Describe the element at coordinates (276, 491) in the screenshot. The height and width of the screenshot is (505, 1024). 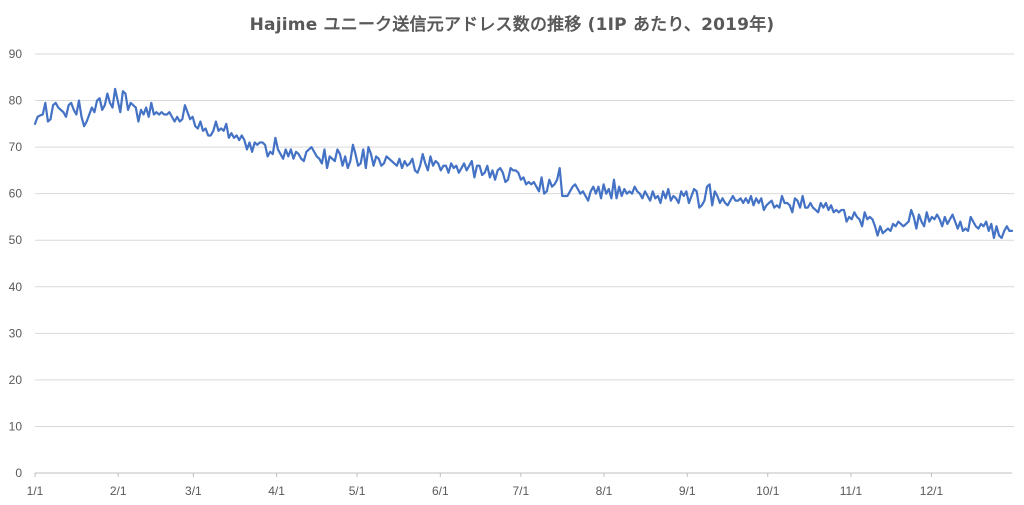
I see `x-tick-label: 4/1` at that location.